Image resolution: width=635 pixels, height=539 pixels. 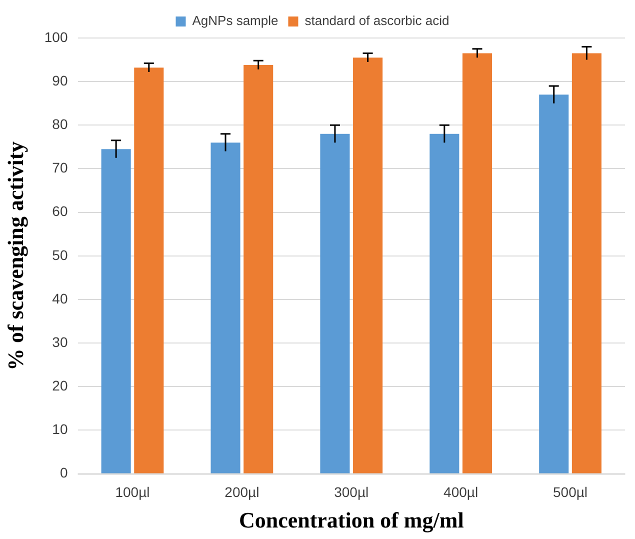 What do you see at coordinates (60, 386) in the screenshot?
I see `y-tick-label: 20` at bounding box center [60, 386].